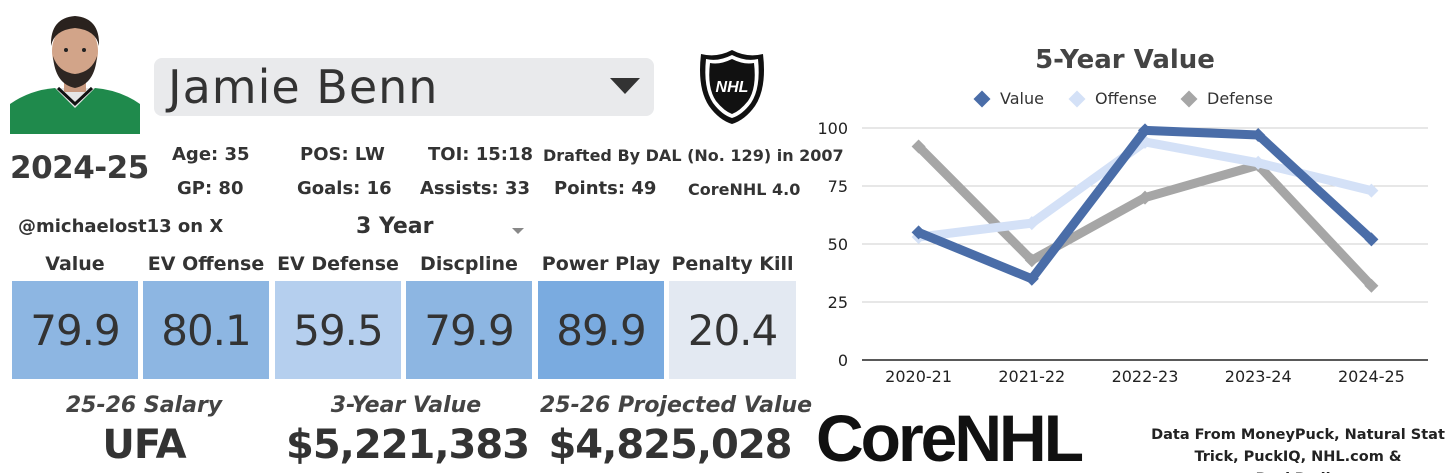 The image size is (1456, 473). Describe the element at coordinates (843, 360) in the screenshot. I see `y-tick-label: 0` at that location.